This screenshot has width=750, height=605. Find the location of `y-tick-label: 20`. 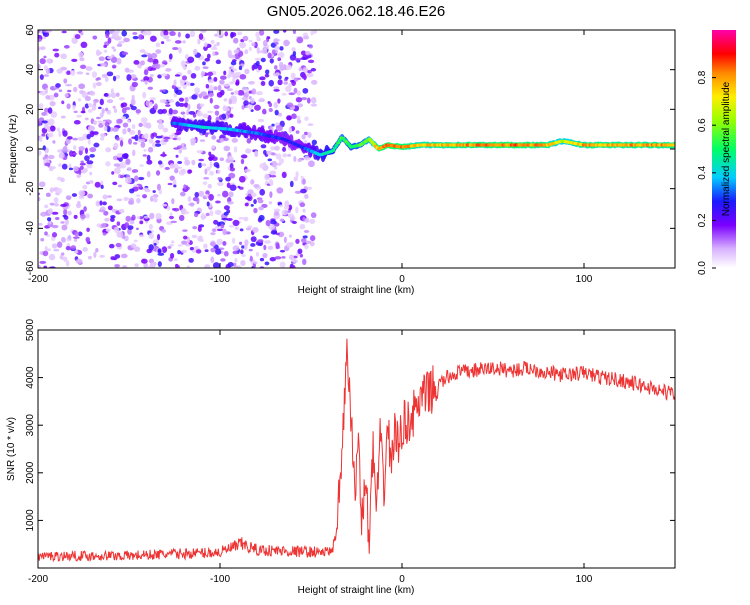

y-tick-label: 20 is located at coordinates (30, 109).